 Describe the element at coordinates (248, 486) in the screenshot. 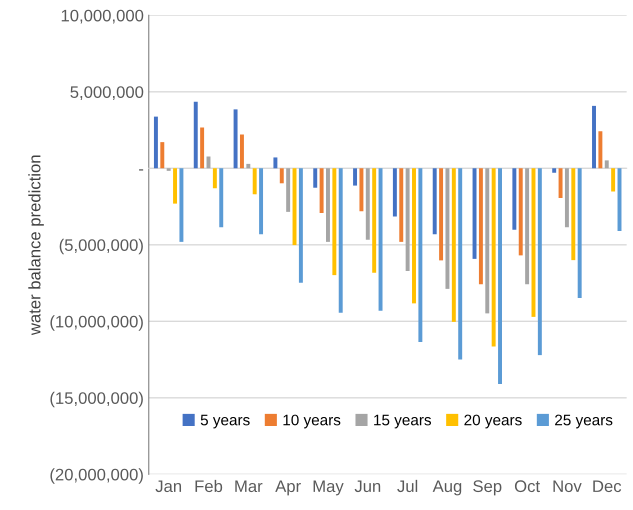

I see `x-tick-label: Mar` at that location.